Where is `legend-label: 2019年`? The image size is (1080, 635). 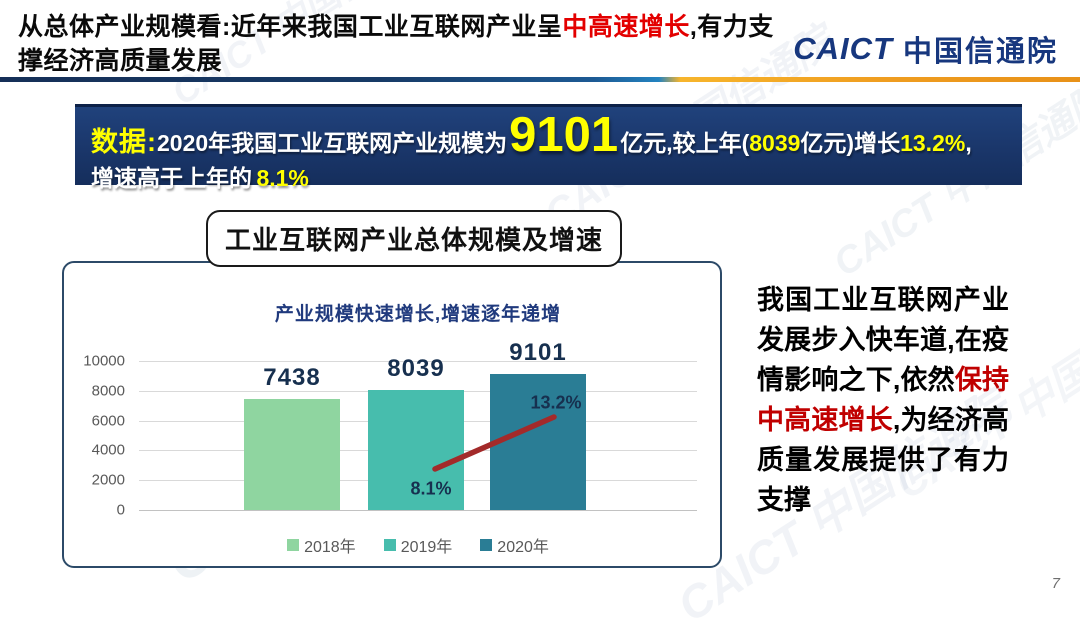 legend-label: 2019年 is located at coordinates (426, 547).